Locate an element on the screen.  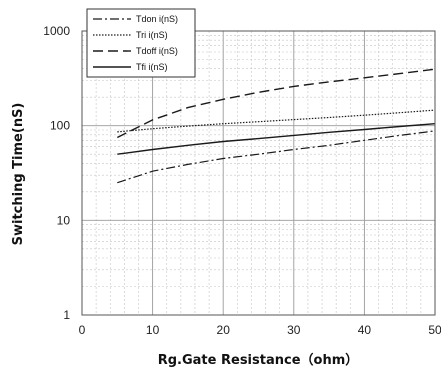
legend: Tdon i(nS) Tri i(nS) Tdoff i(nS) Tfi i(nS) is located at coordinates (141, 43).